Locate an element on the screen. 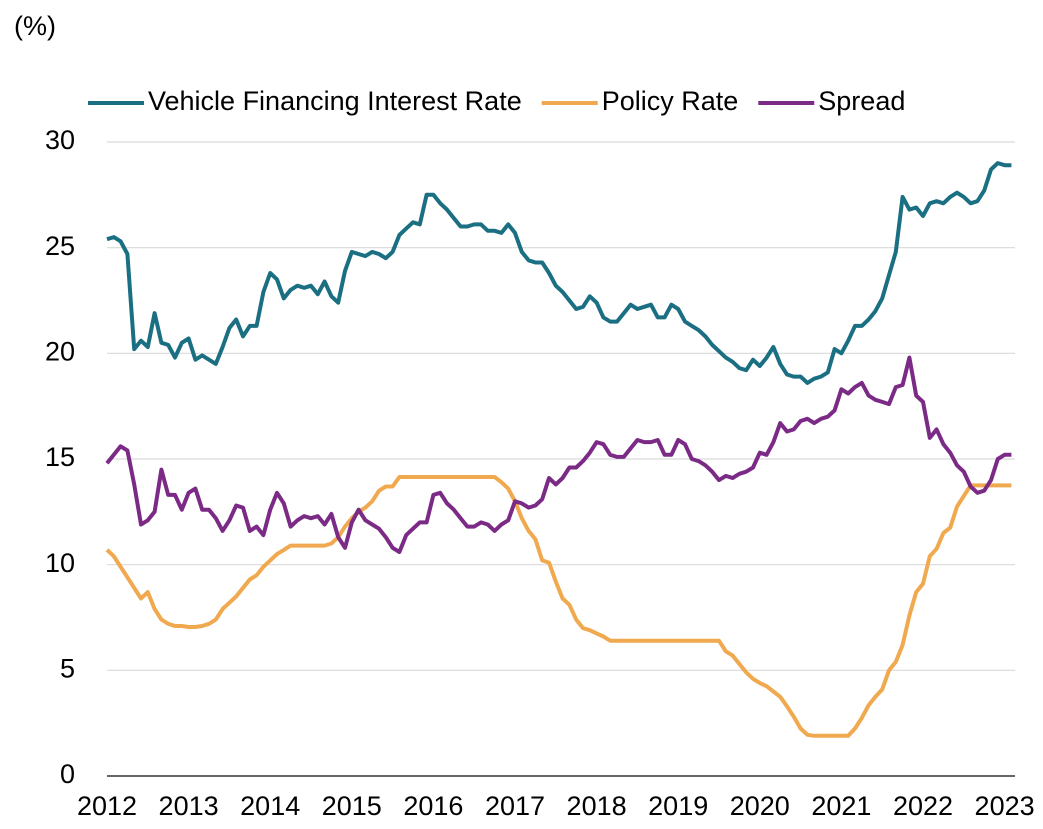 This screenshot has width=1043, height=829. y-tick-label: 25 is located at coordinates (60, 246).